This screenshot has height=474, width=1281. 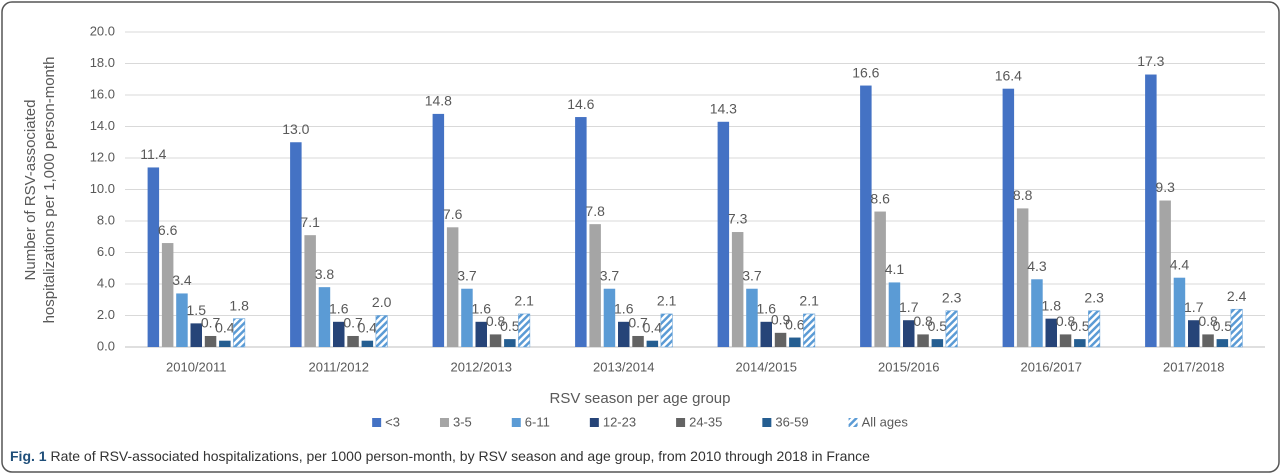 What do you see at coordinates (908, 366) in the screenshot?
I see `x-tick-label: 2015/2016` at bounding box center [908, 366].